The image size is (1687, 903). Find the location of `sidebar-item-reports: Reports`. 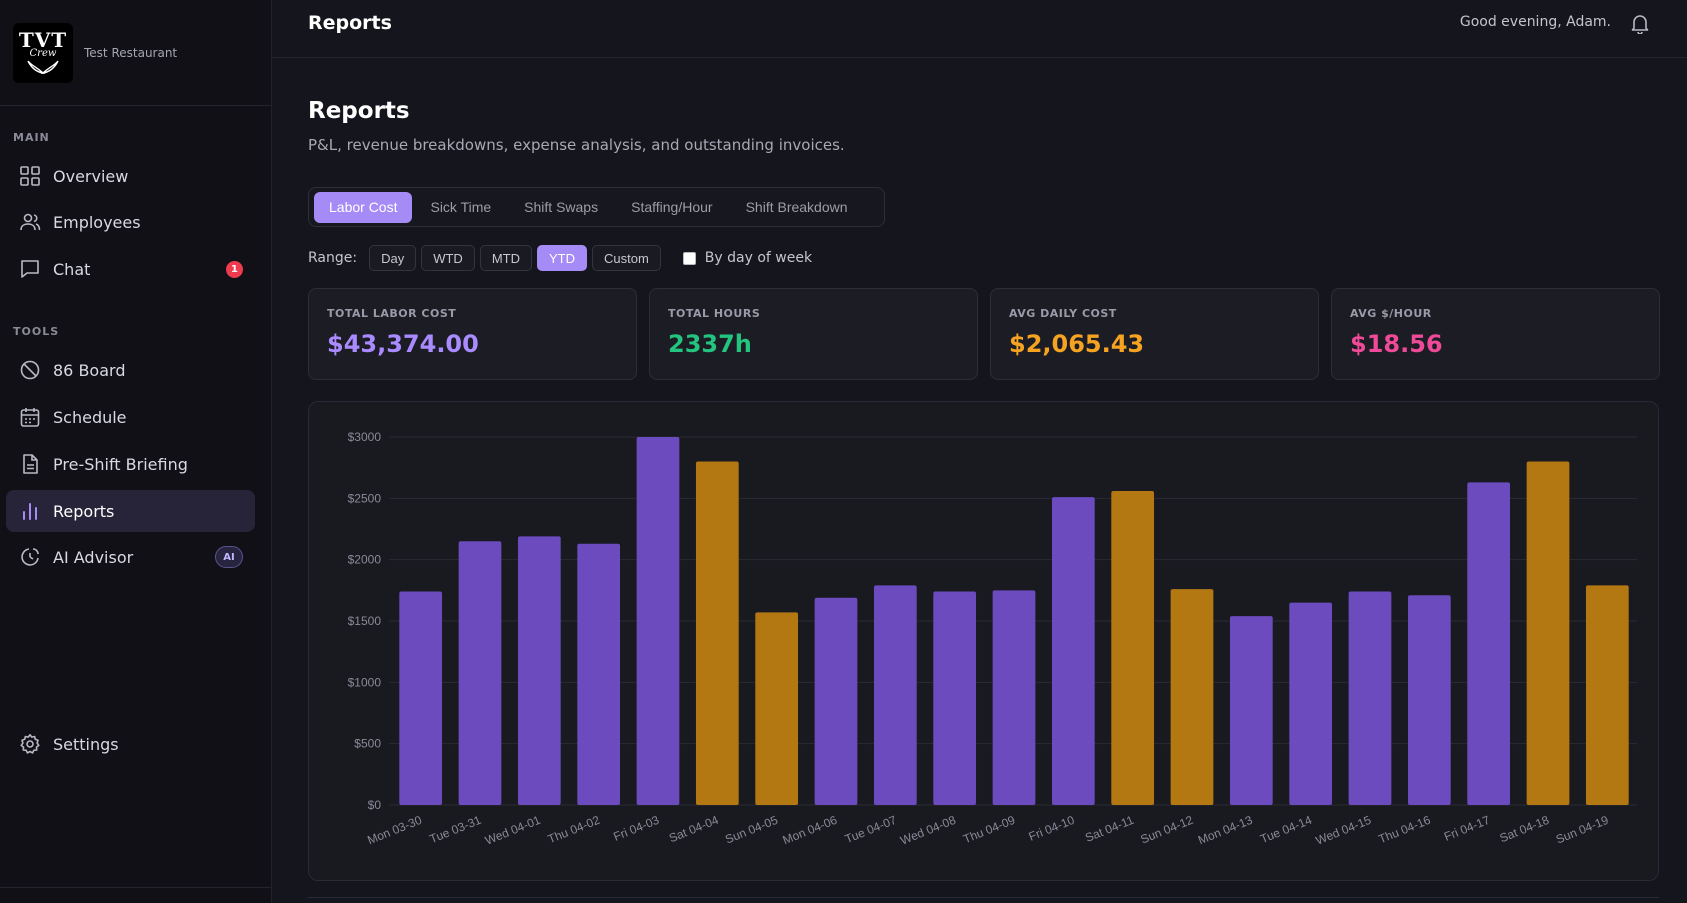

sidebar-item-reports: Reports is located at coordinates (130, 511).